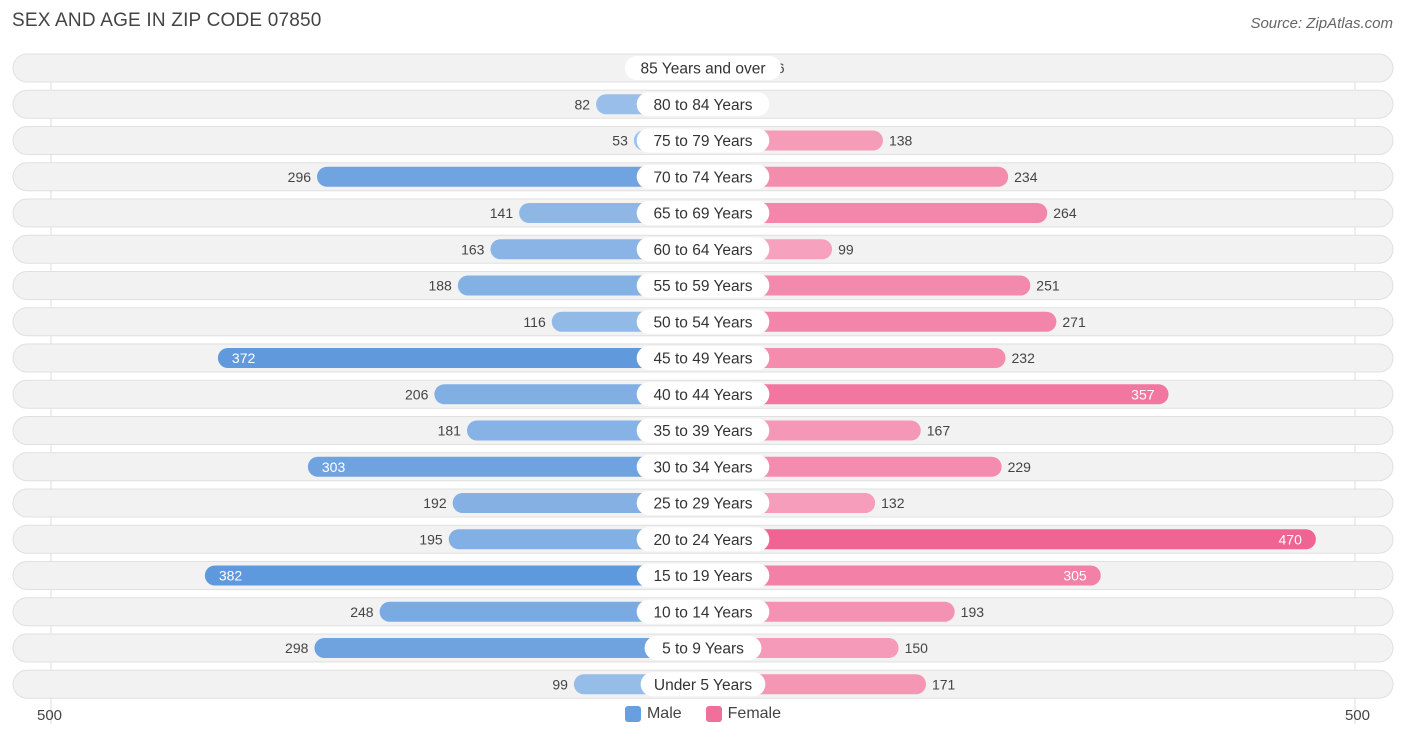  I want to click on female-value-label: 150, so click(917, 648).